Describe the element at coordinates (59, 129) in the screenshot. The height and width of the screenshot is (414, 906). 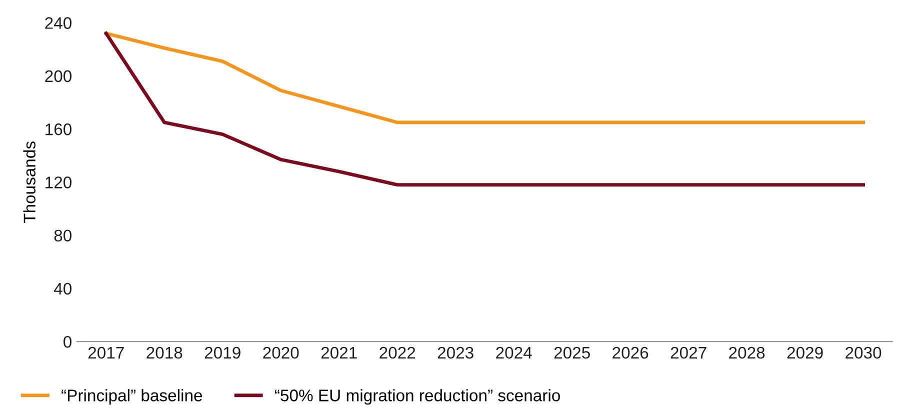
I see `y-tick-label: 160` at that location.